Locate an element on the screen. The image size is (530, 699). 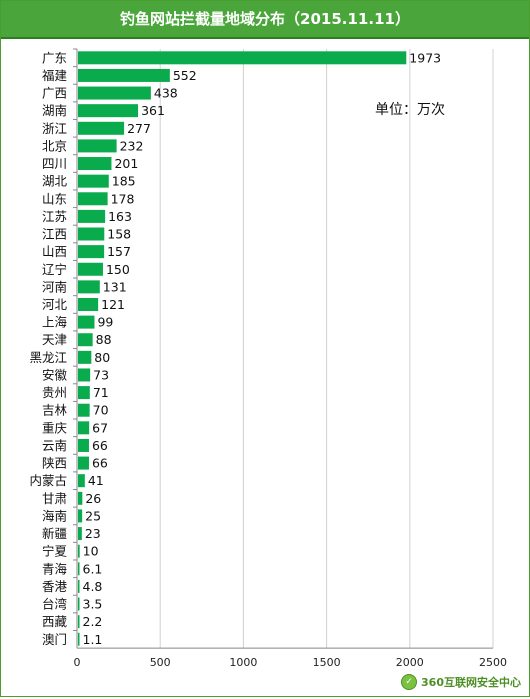
category-label: 青海 is located at coordinates (55, 568).